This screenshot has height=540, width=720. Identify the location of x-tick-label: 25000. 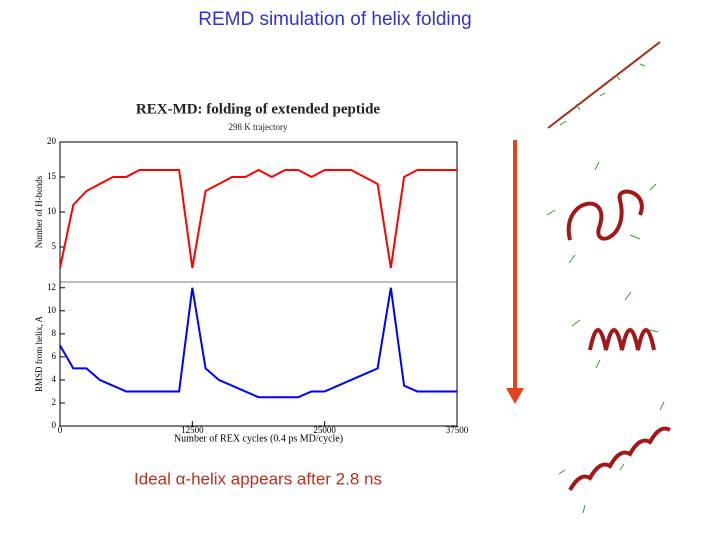
(324, 430).